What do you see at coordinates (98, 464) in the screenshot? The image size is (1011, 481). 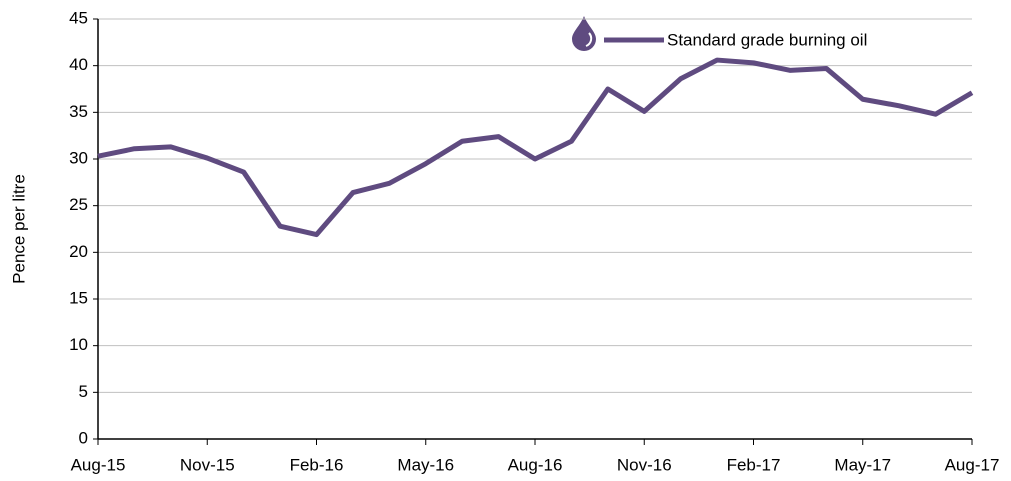 I see `x-tick-label: Aug-15` at bounding box center [98, 464].